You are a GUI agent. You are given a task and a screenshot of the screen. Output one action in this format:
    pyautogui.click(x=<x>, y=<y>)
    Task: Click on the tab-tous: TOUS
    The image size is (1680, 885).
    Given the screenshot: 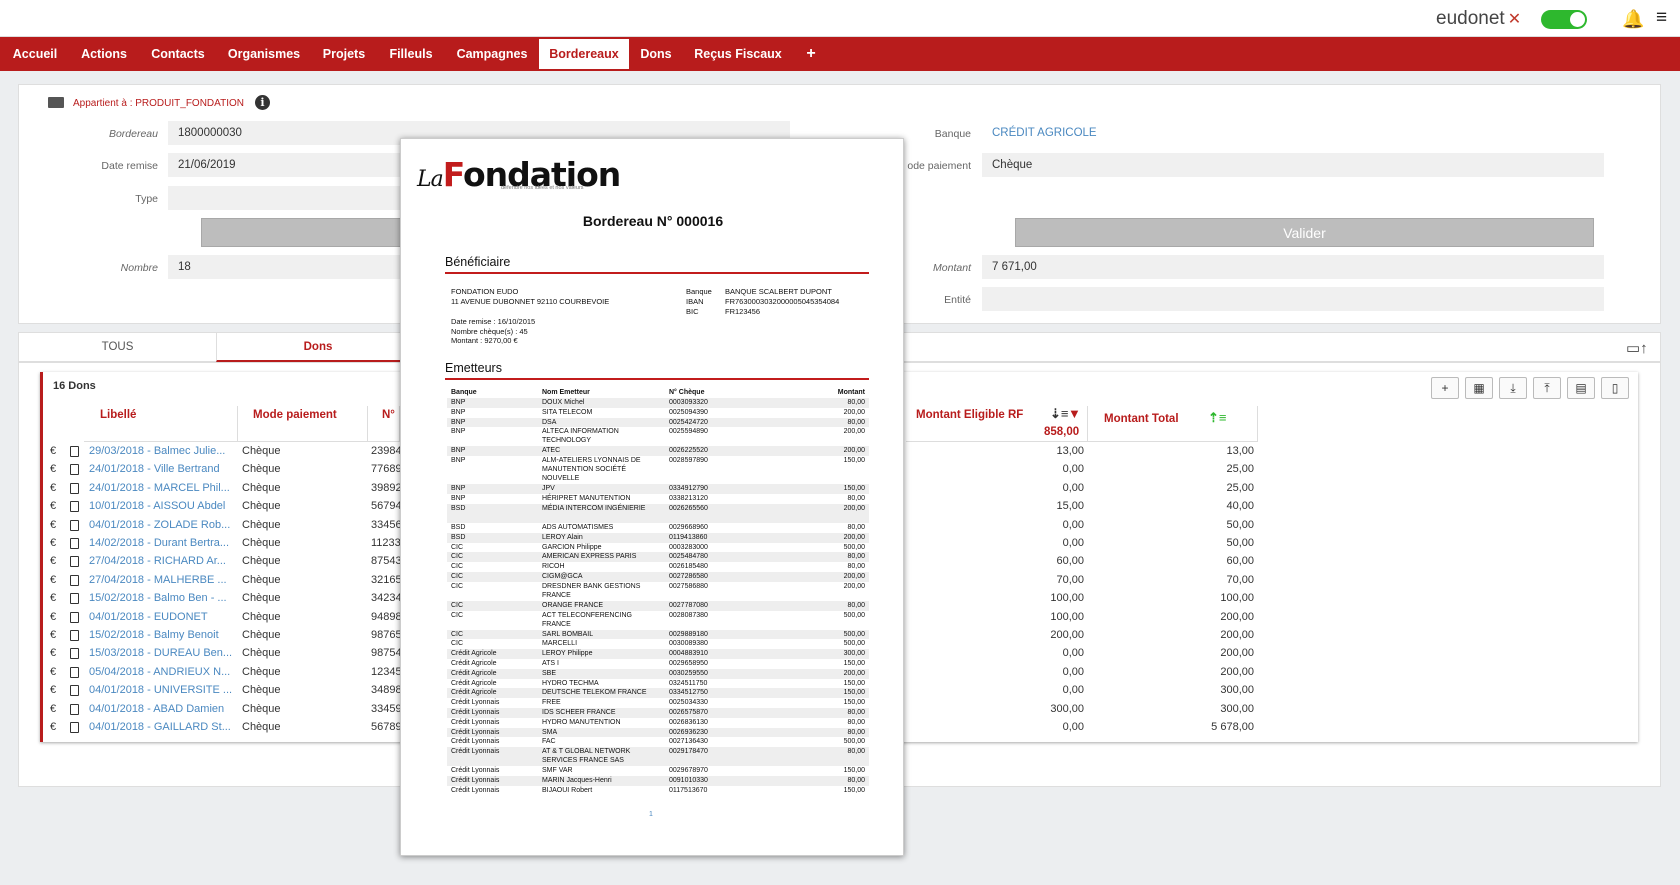 What is the action you would take?
    pyautogui.click(x=117, y=347)
    